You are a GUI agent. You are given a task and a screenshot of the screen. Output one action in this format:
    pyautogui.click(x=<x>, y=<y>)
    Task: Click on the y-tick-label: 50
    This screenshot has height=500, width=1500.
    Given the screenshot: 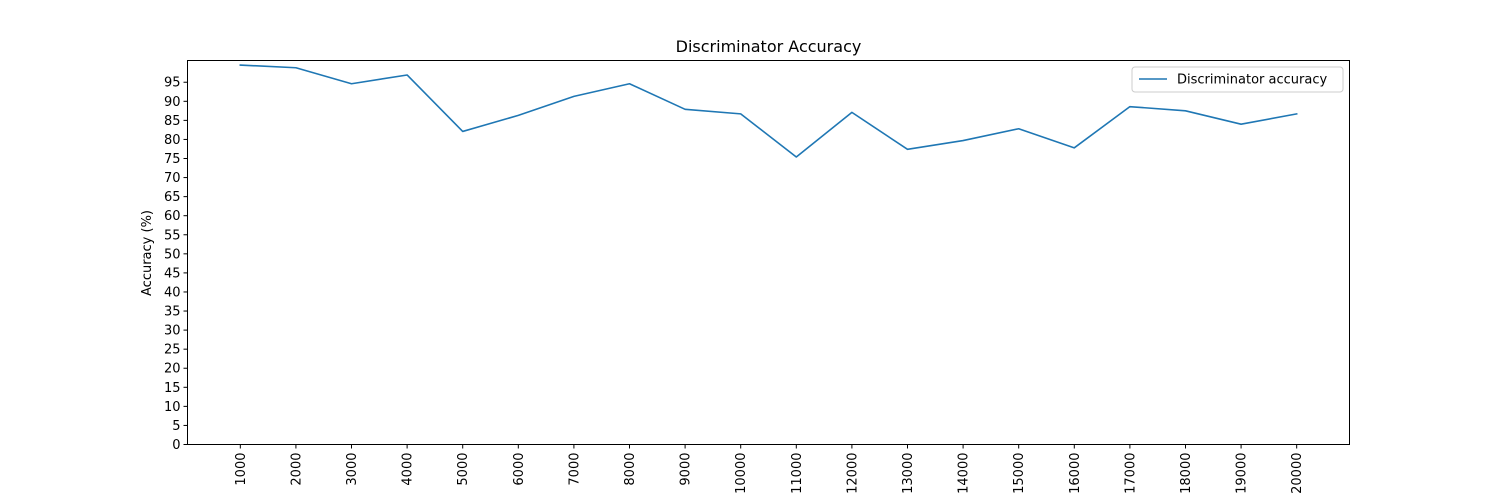 What is the action you would take?
    pyautogui.click(x=172, y=254)
    